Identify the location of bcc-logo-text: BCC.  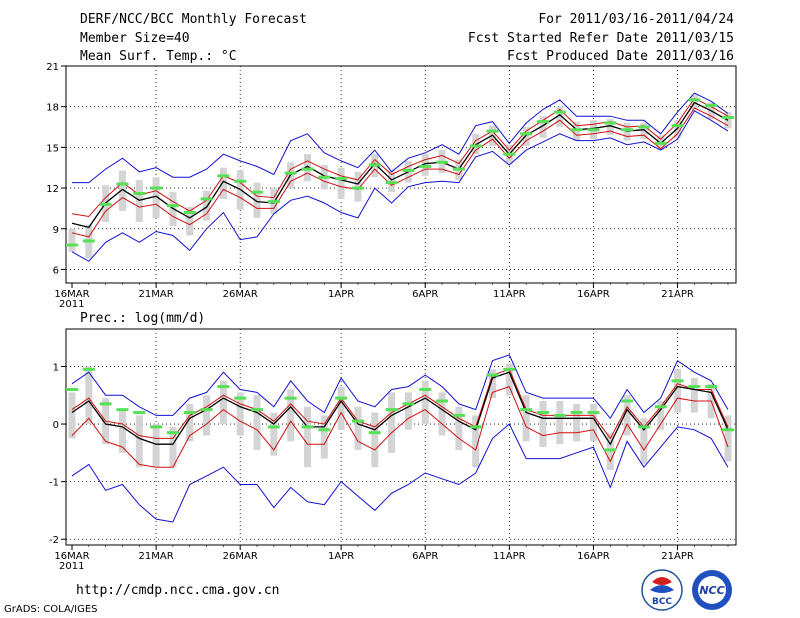
(662, 602).